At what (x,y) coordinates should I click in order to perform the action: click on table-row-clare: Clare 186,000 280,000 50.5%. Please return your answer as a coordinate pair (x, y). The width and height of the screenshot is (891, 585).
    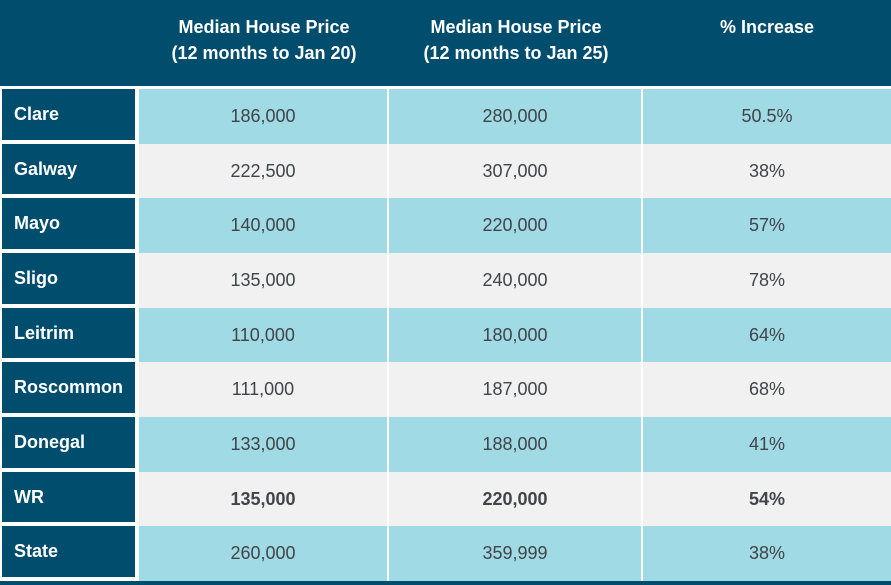
    Looking at the image, I should click on (445, 116).